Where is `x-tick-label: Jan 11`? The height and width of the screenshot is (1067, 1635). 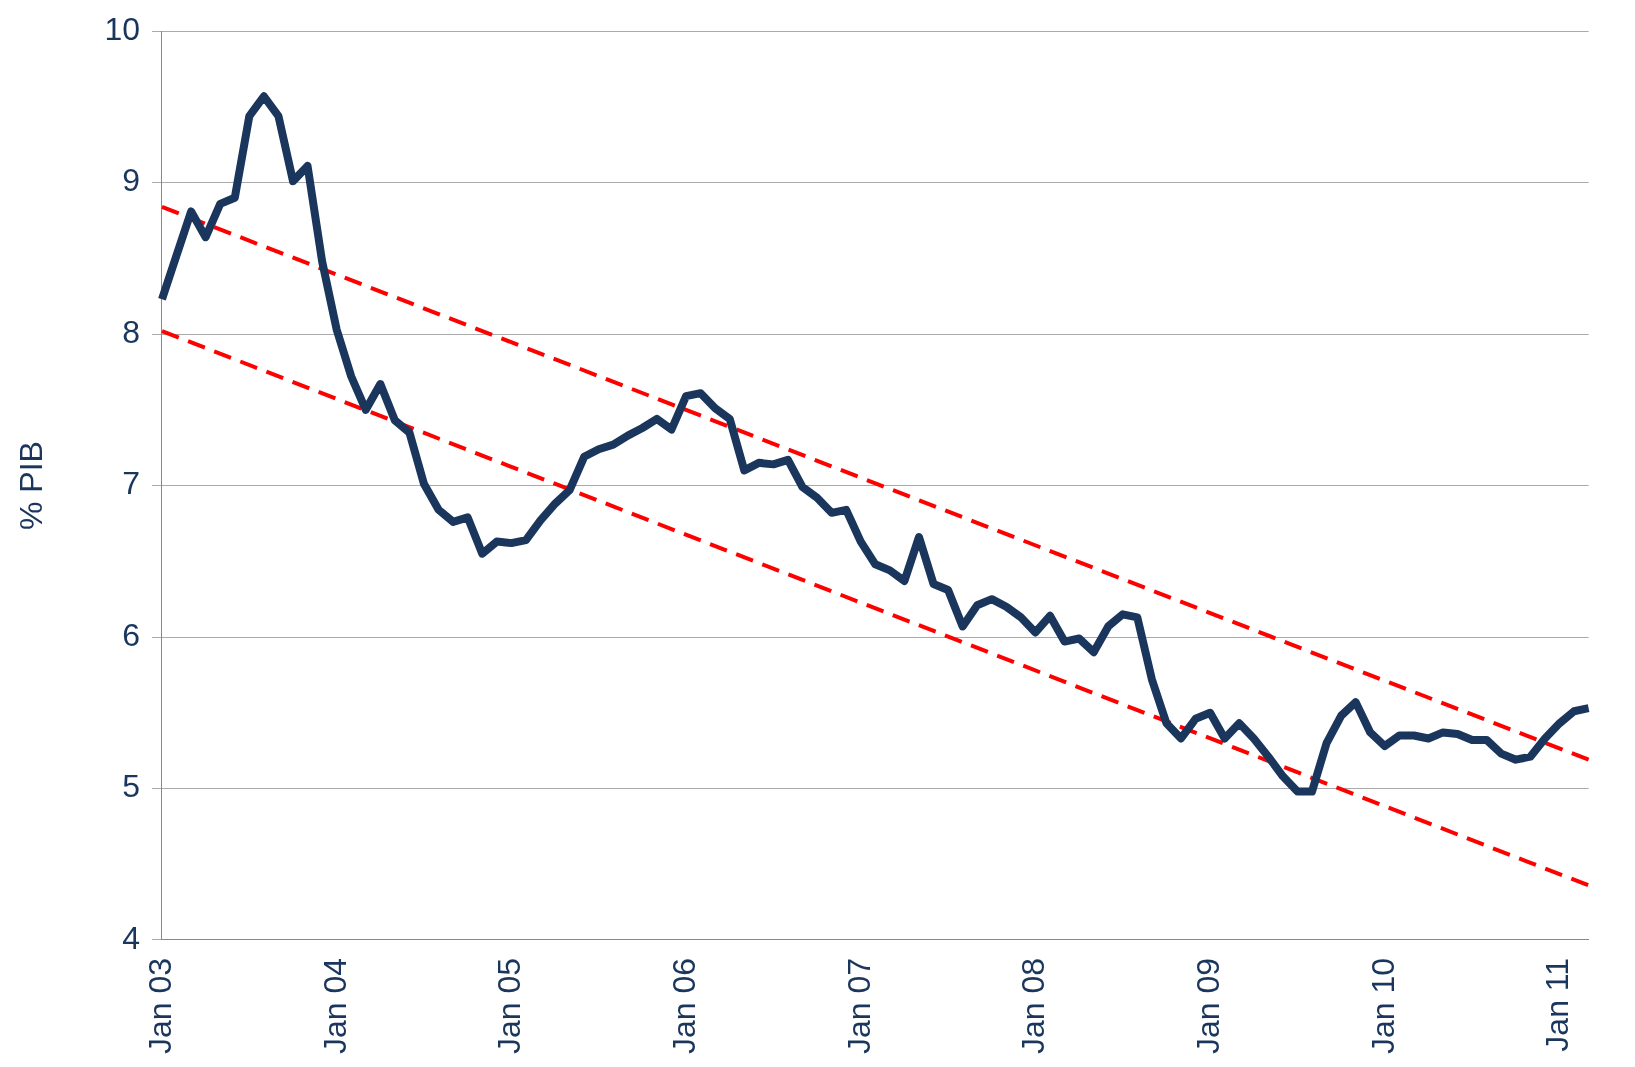
x-tick-label: Jan 11 is located at coordinates (1557, 1004).